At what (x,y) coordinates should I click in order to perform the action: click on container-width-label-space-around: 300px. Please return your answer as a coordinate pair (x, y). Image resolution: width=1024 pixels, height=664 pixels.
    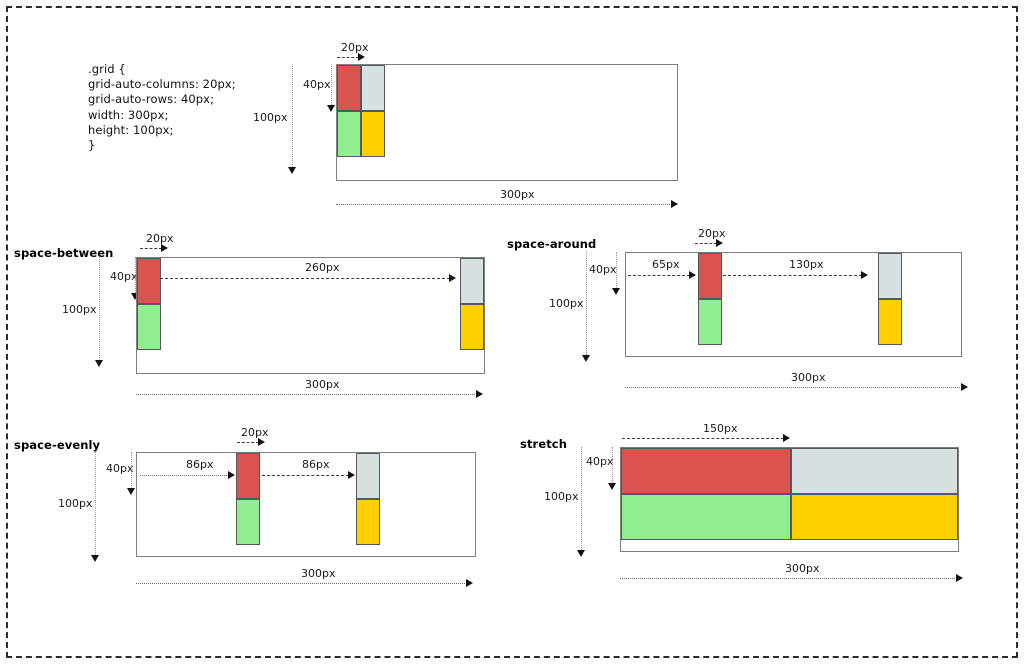
    Looking at the image, I should click on (808, 377).